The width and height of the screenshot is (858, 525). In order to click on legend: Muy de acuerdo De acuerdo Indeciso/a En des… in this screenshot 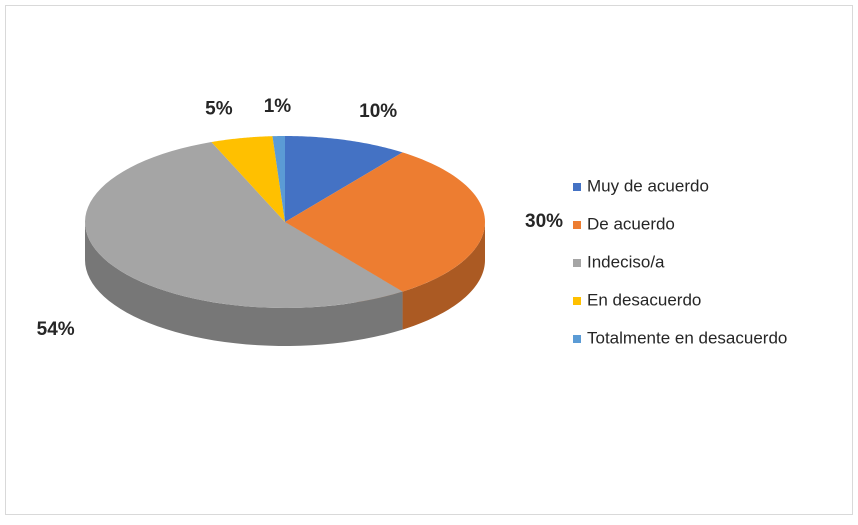, I will do `click(680, 261)`.